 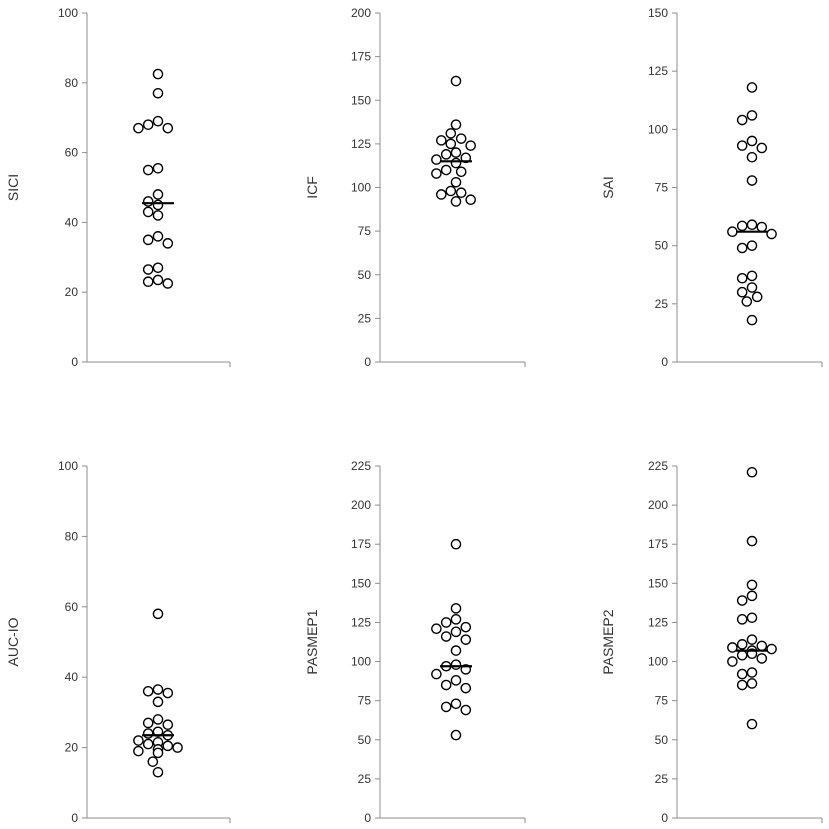 I want to click on y-tick-label: 225, so click(x=658, y=466).